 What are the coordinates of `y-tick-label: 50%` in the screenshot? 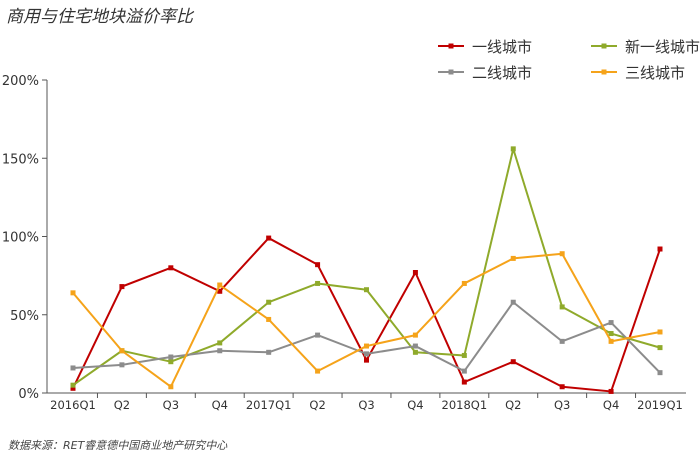 It's located at (24, 316).